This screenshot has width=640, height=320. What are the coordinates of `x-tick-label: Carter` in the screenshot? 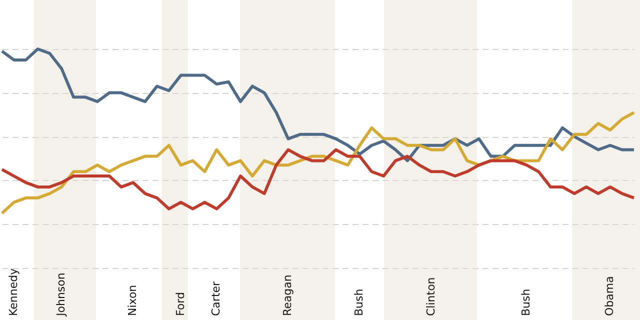 It's located at (216, 298).